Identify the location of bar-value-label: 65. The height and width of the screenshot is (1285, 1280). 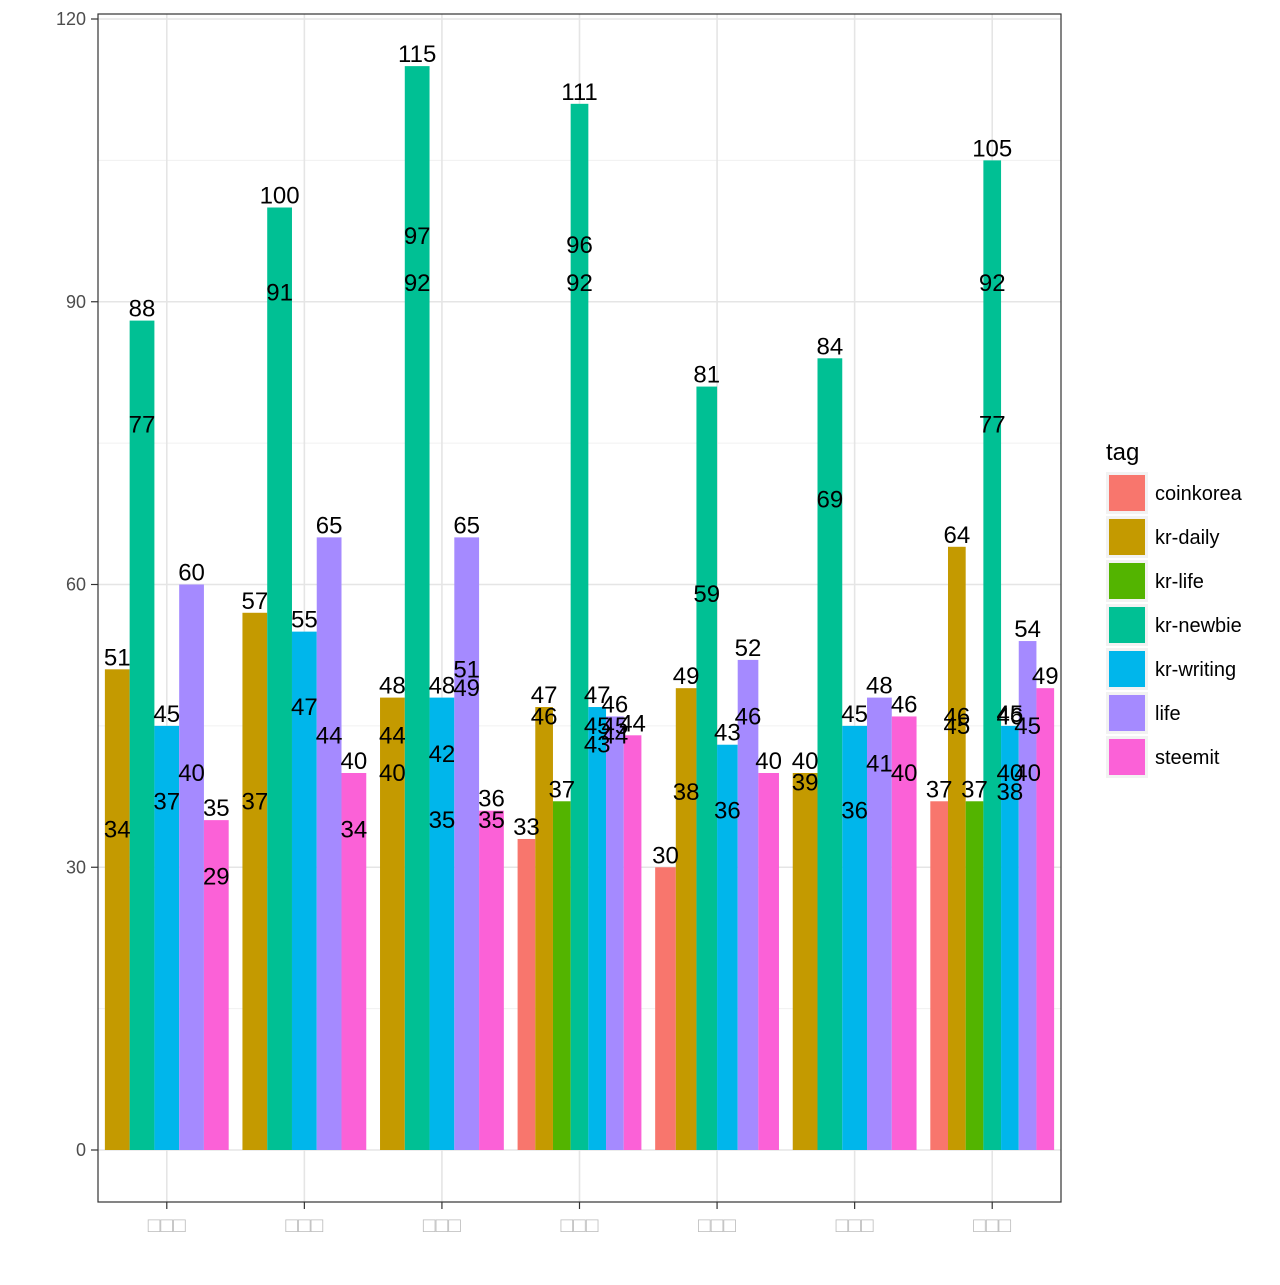
(329, 525).